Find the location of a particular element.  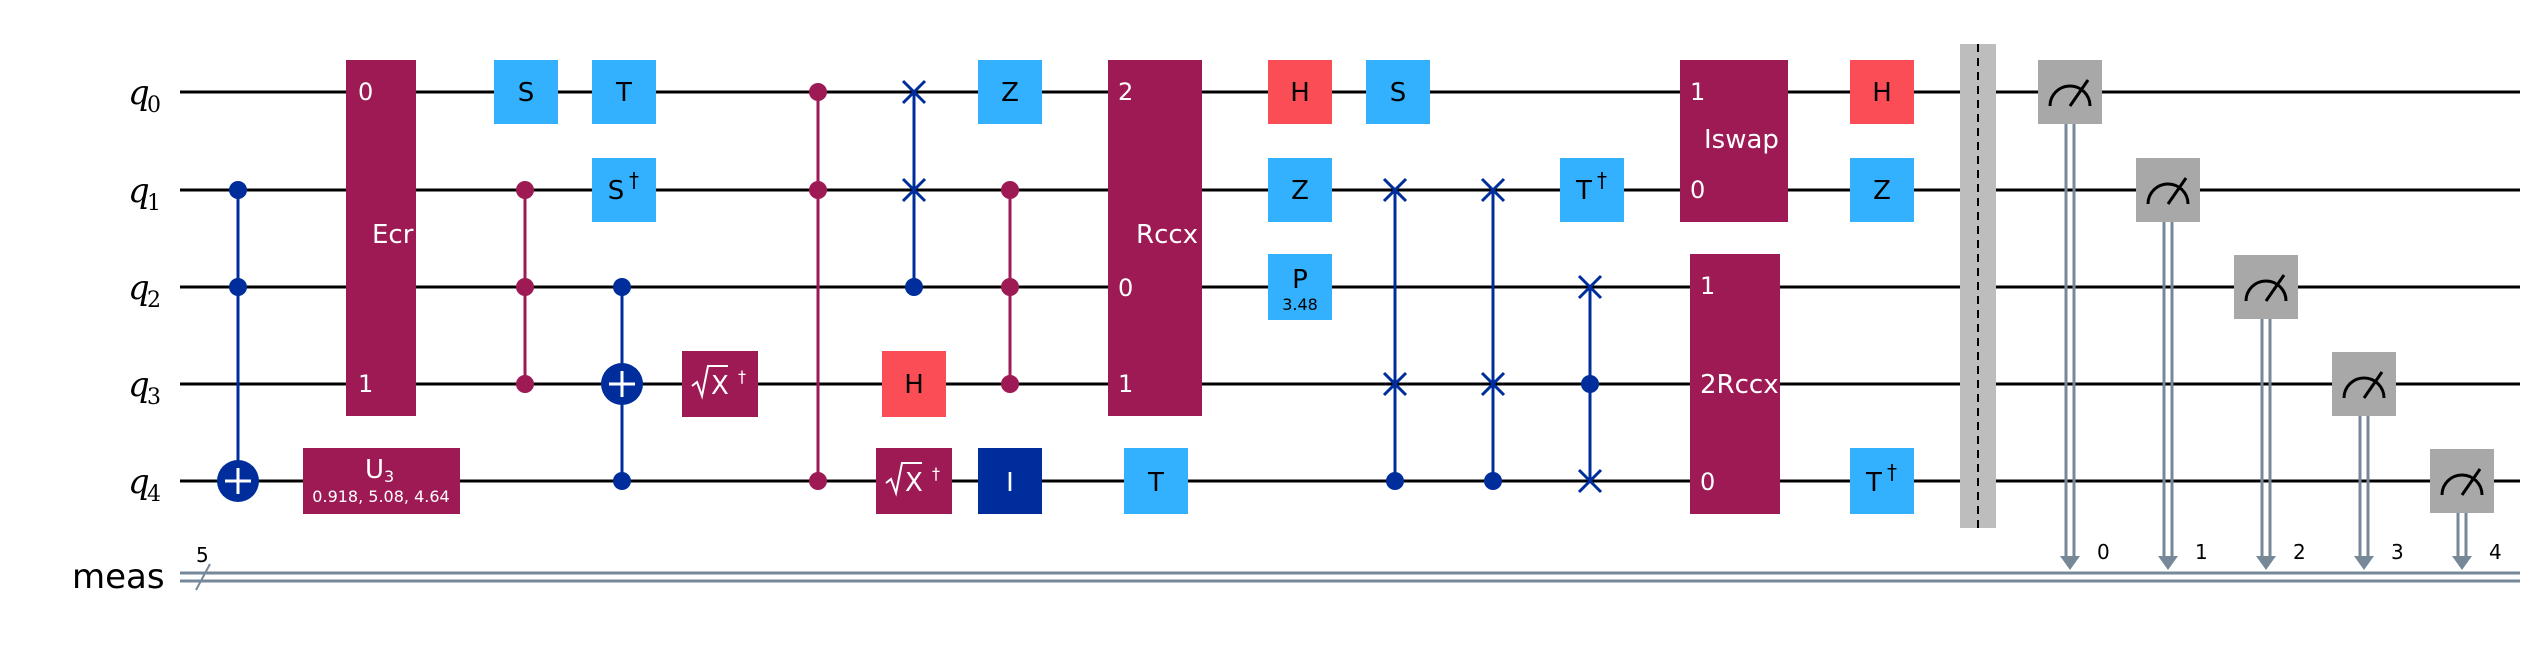

id-gate-q4: I is located at coordinates (1010, 481).